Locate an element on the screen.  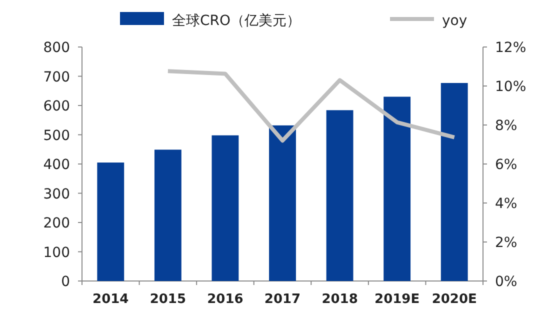
y2-tick-label: 8% is located at coordinates (506, 126).